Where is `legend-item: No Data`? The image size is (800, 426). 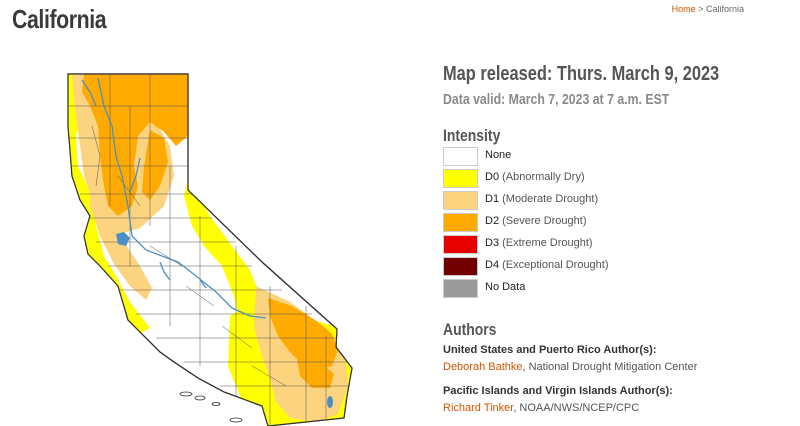
legend-item: No Data is located at coordinates (573, 288).